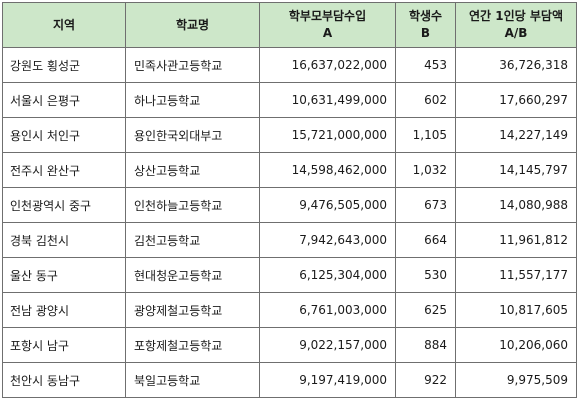 This screenshot has height=407, width=580. What do you see at coordinates (516, 25) in the screenshot?
I see `header-per-student: 연간 1인당 부담액 A/B` at bounding box center [516, 25].